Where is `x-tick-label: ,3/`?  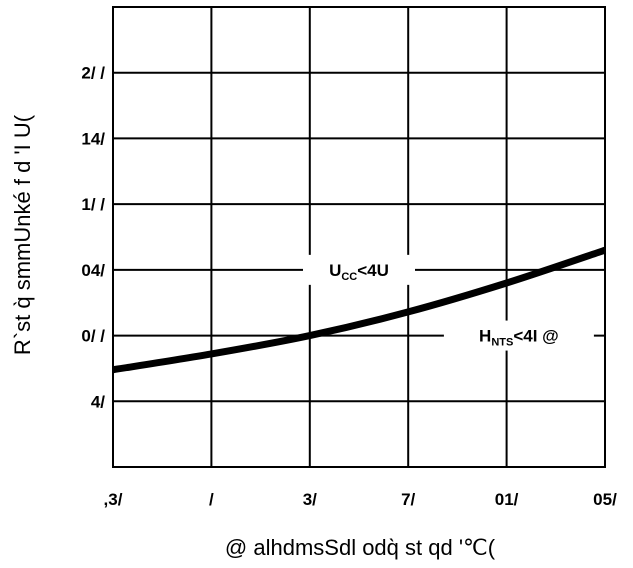
x-tick-label: ,3/ is located at coordinates (113, 499).